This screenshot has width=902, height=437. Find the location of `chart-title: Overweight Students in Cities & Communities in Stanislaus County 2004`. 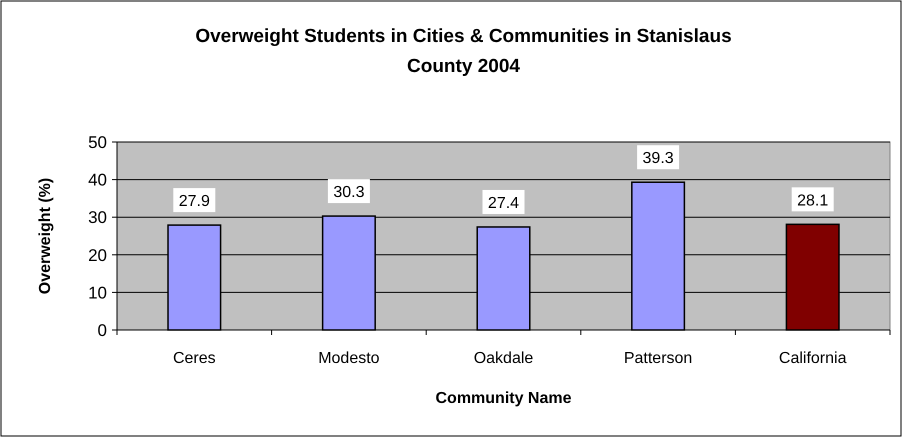

chart-title: Overweight Students in Cities & Communities in Stanislaus County 2004 is located at coordinates (463, 51).